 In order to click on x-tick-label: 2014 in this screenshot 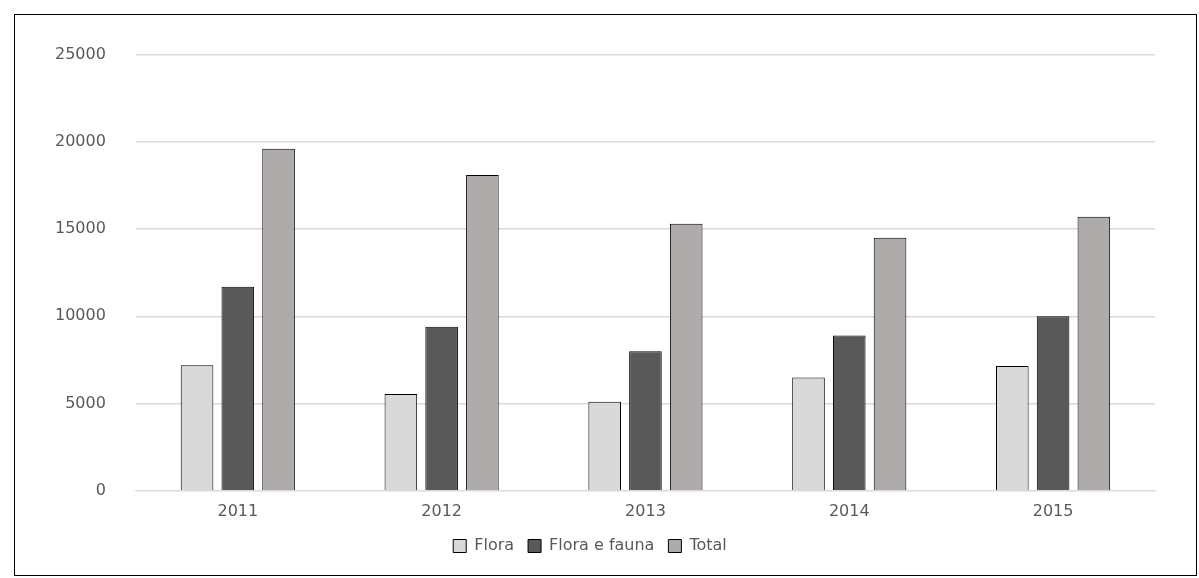, I will do `click(849, 510)`.